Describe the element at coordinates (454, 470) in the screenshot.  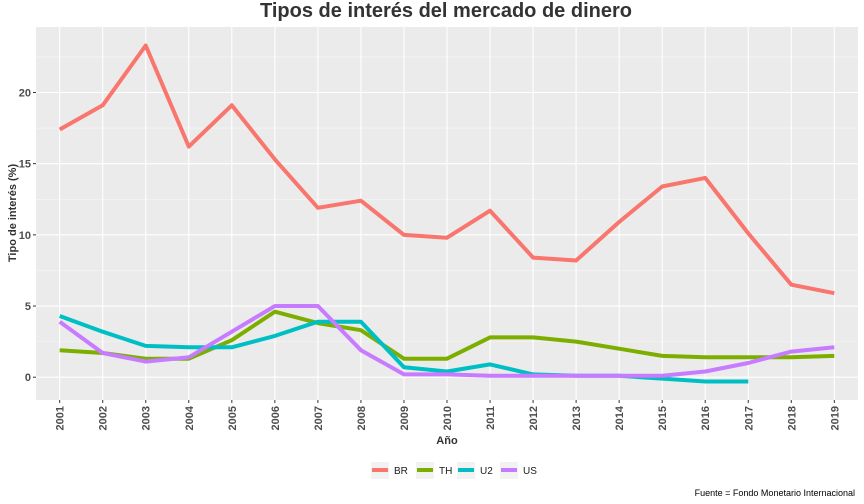
I see `legend: BR TH U2 US` at that location.